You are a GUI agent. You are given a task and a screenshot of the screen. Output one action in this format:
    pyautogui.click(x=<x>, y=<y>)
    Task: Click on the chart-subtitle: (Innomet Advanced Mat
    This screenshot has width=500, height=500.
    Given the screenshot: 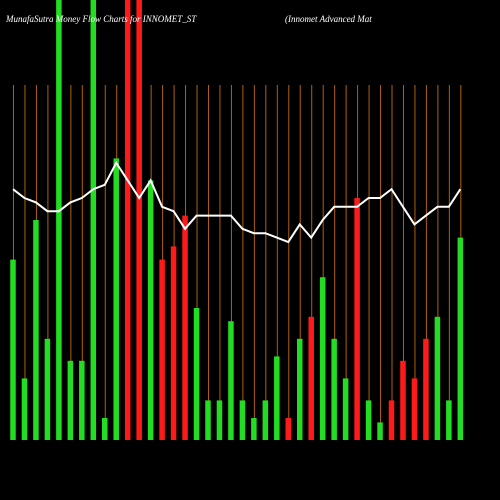 What is the action you would take?
    pyautogui.click(x=328, y=19)
    